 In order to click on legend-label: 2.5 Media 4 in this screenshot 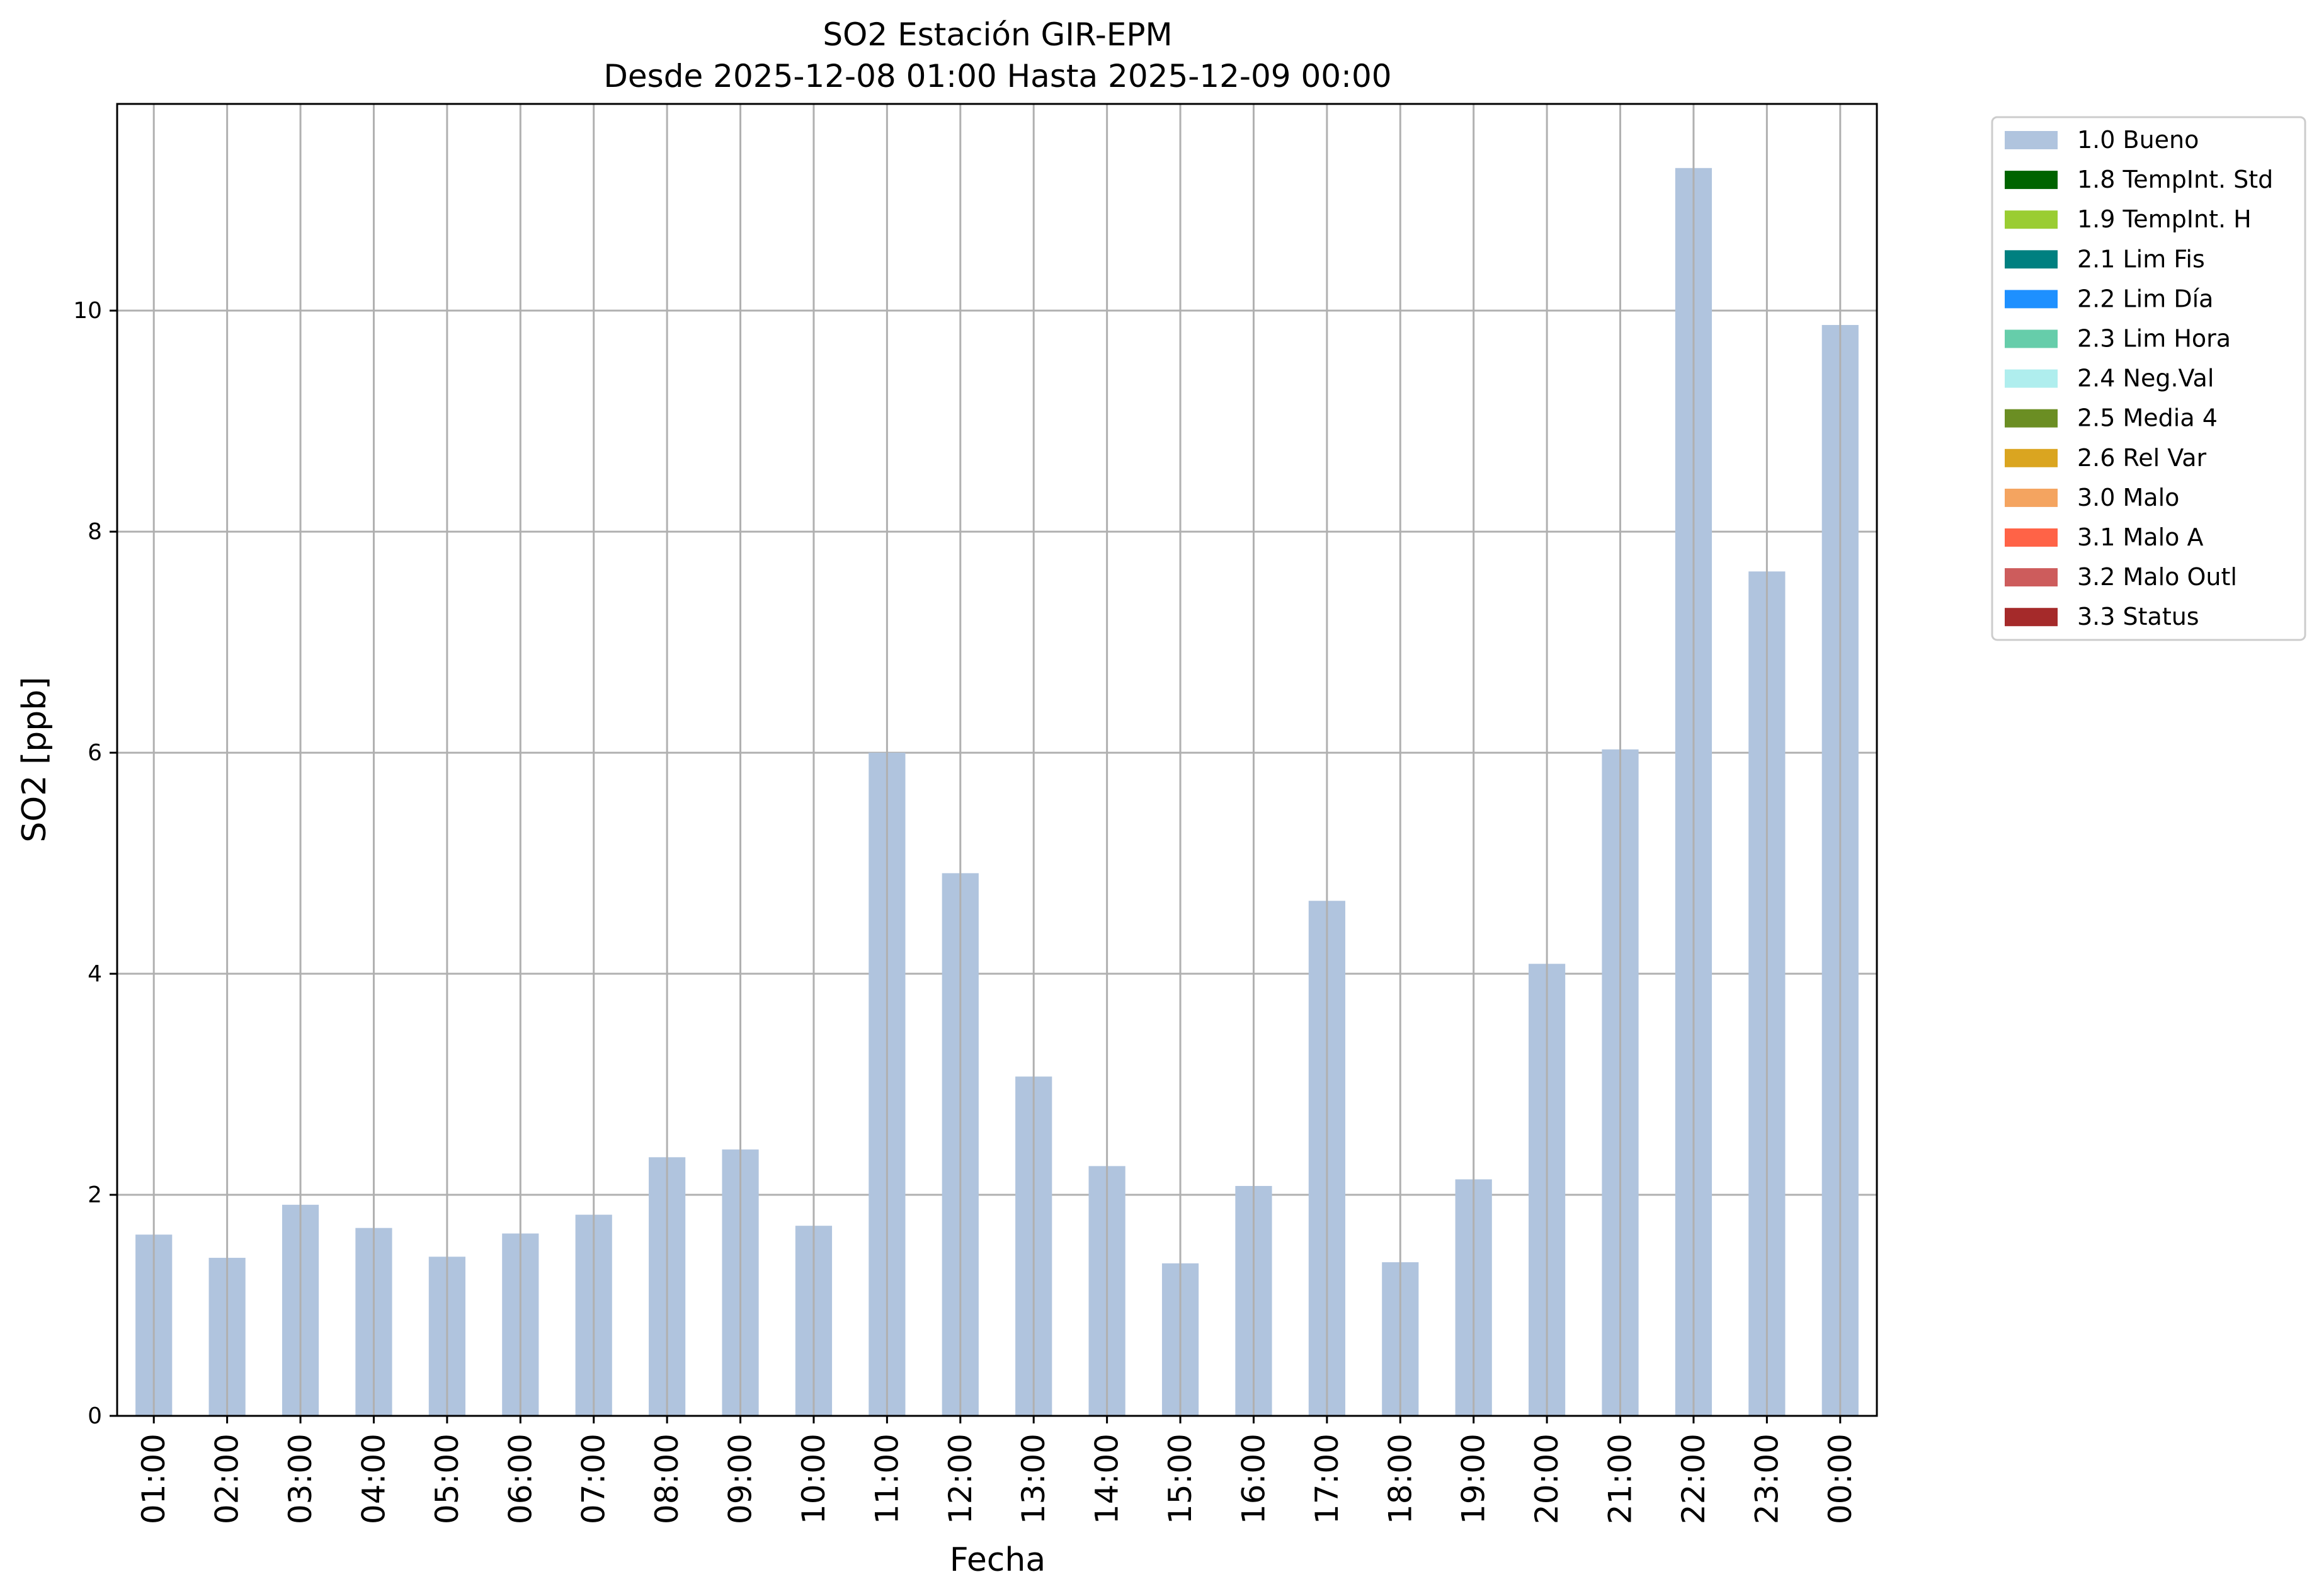, I will do `click(2147, 418)`.